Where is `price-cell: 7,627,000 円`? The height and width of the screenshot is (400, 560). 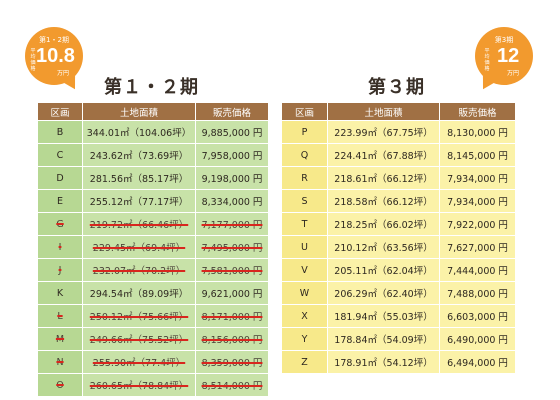 price-cell: 7,627,000 円 is located at coordinates (477, 247).